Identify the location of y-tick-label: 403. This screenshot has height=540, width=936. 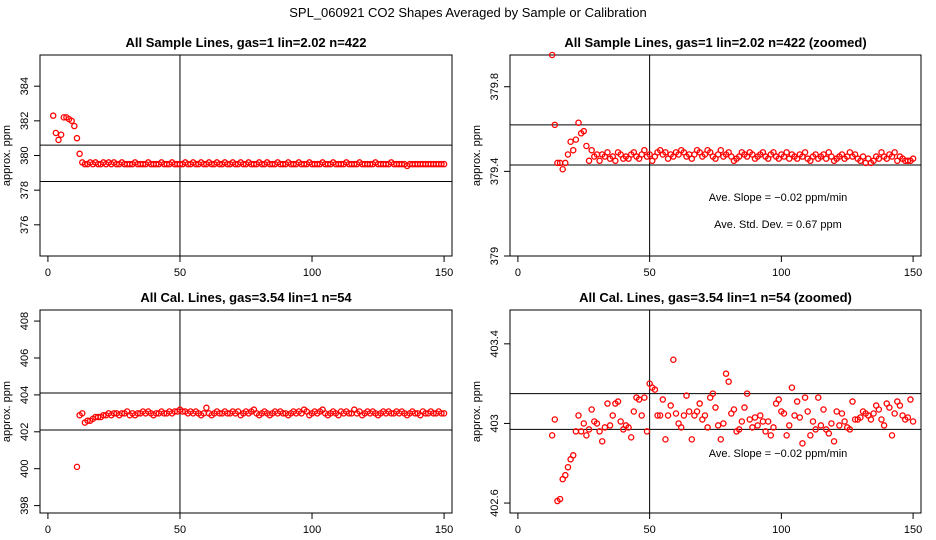
(495, 423).